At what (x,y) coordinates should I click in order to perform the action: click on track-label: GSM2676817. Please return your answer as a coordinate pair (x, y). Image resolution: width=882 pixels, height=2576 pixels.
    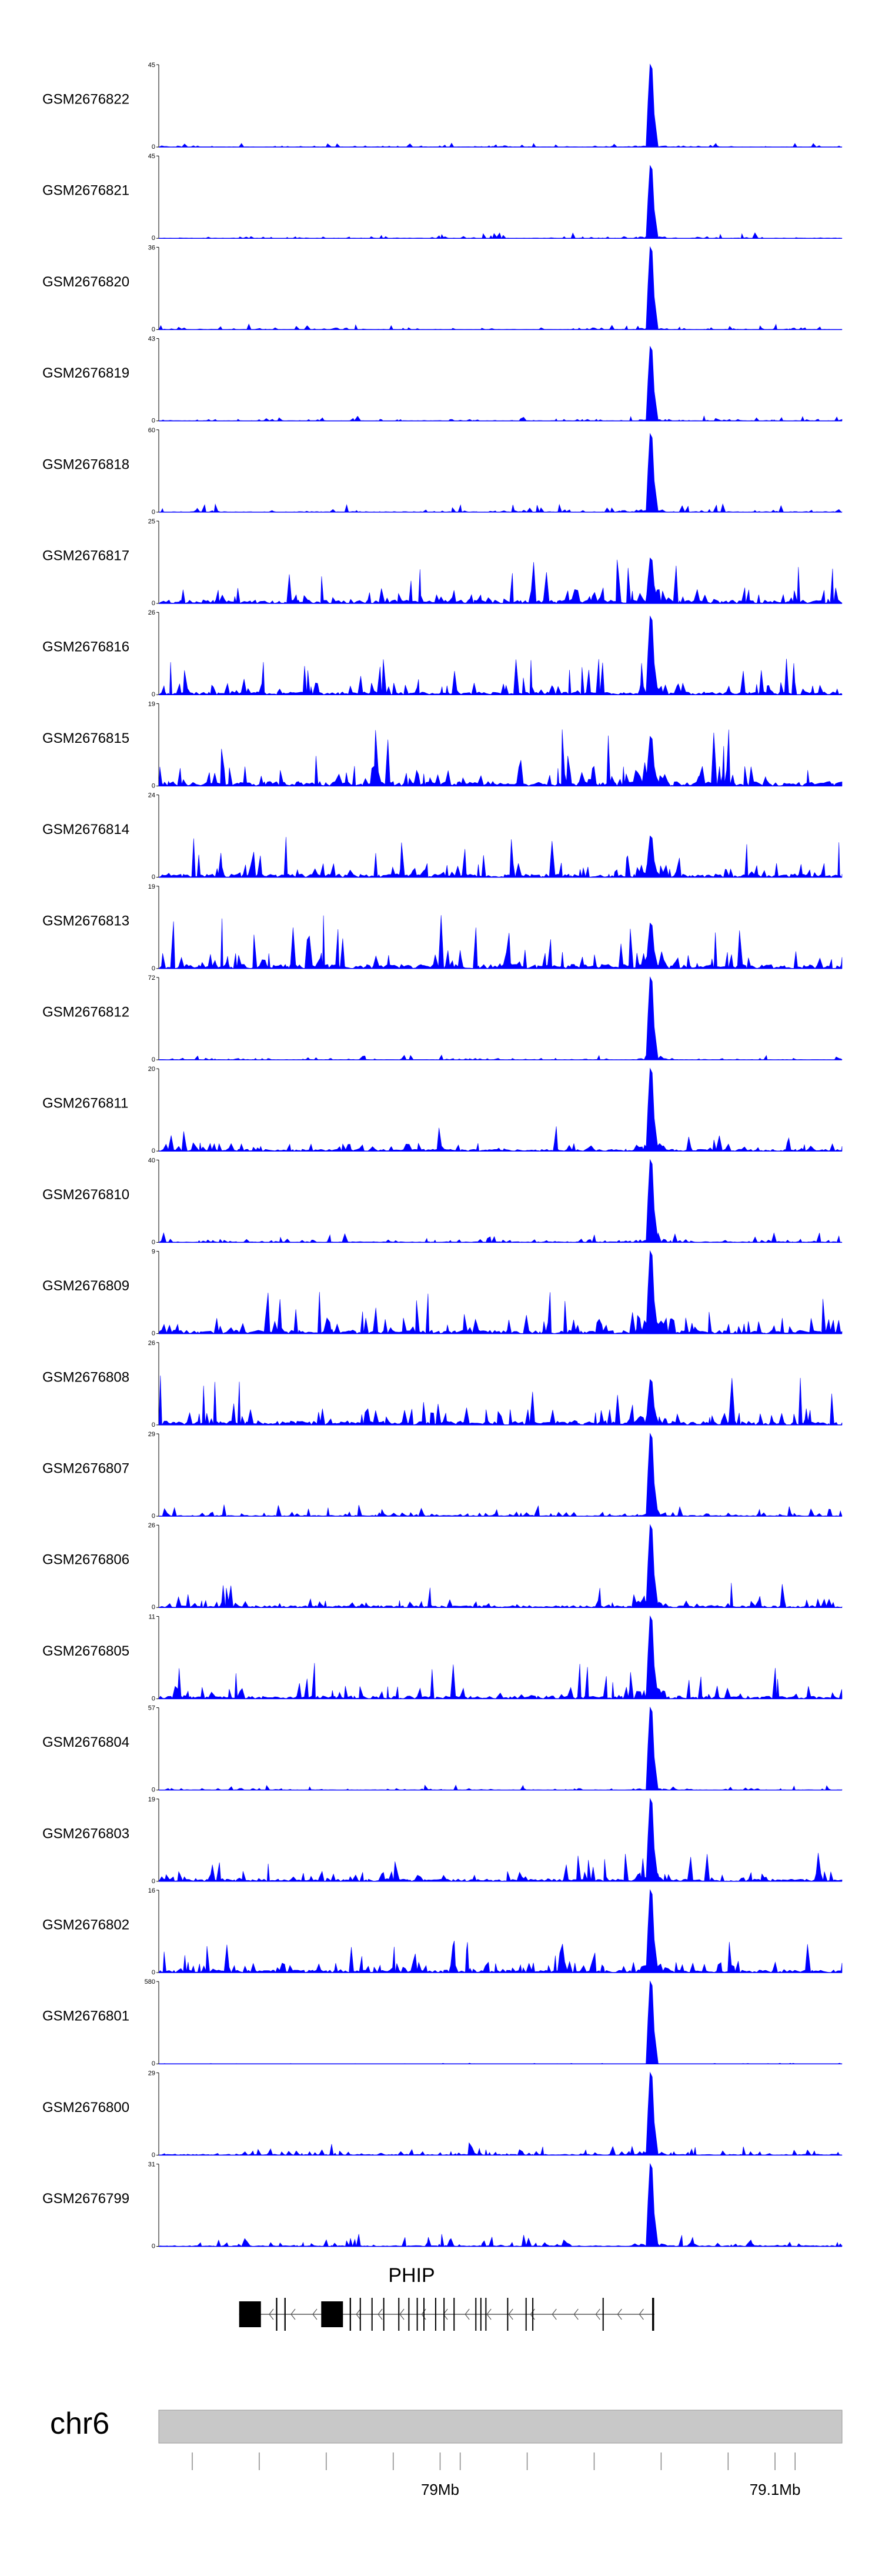
    Looking at the image, I should click on (85, 556).